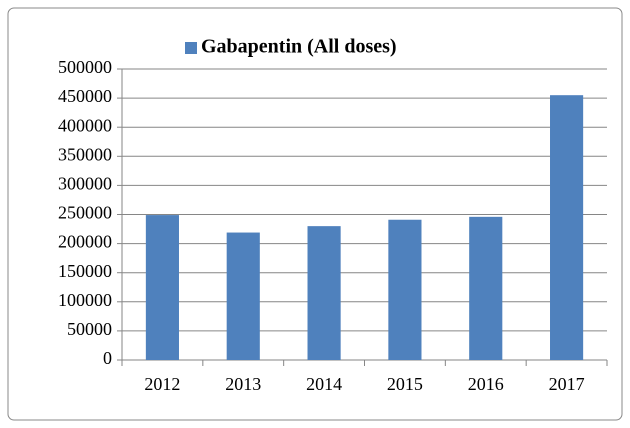  Describe the element at coordinates (89, 329) in the screenshot. I see `y-tick-label: 50000` at that location.